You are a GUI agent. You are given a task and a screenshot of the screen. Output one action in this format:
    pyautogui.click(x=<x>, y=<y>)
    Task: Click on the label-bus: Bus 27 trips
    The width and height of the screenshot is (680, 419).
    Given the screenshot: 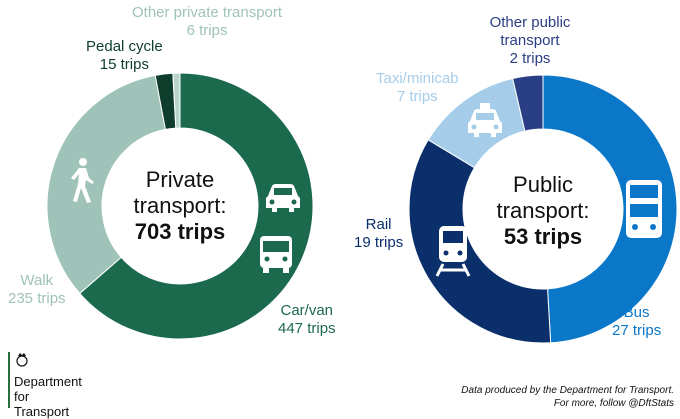 What is the action you would take?
    pyautogui.click(x=637, y=321)
    